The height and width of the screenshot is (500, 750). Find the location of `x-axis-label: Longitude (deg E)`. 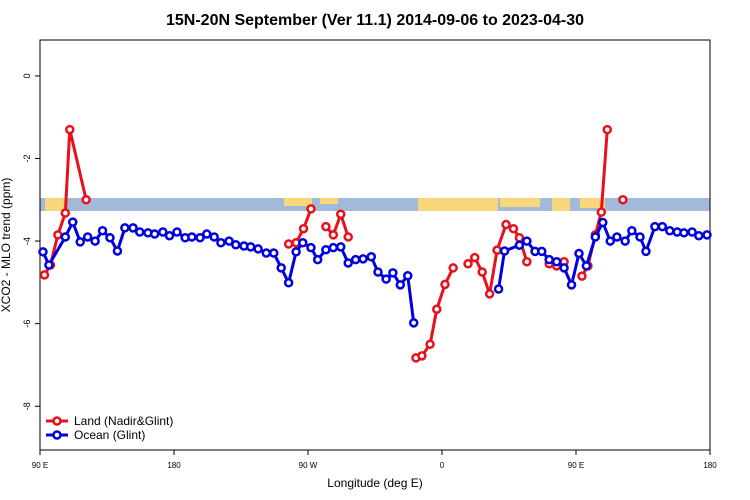

x-axis-label: Longitude (deg E) is located at coordinates (374, 483).